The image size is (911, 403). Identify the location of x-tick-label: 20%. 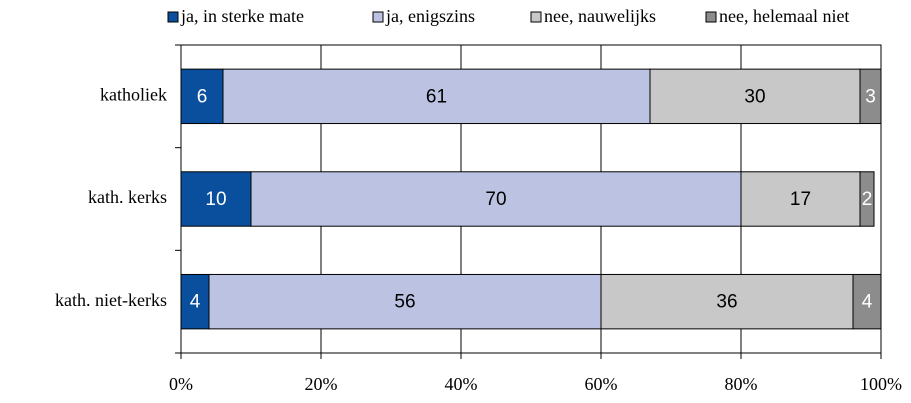
(321, 384).